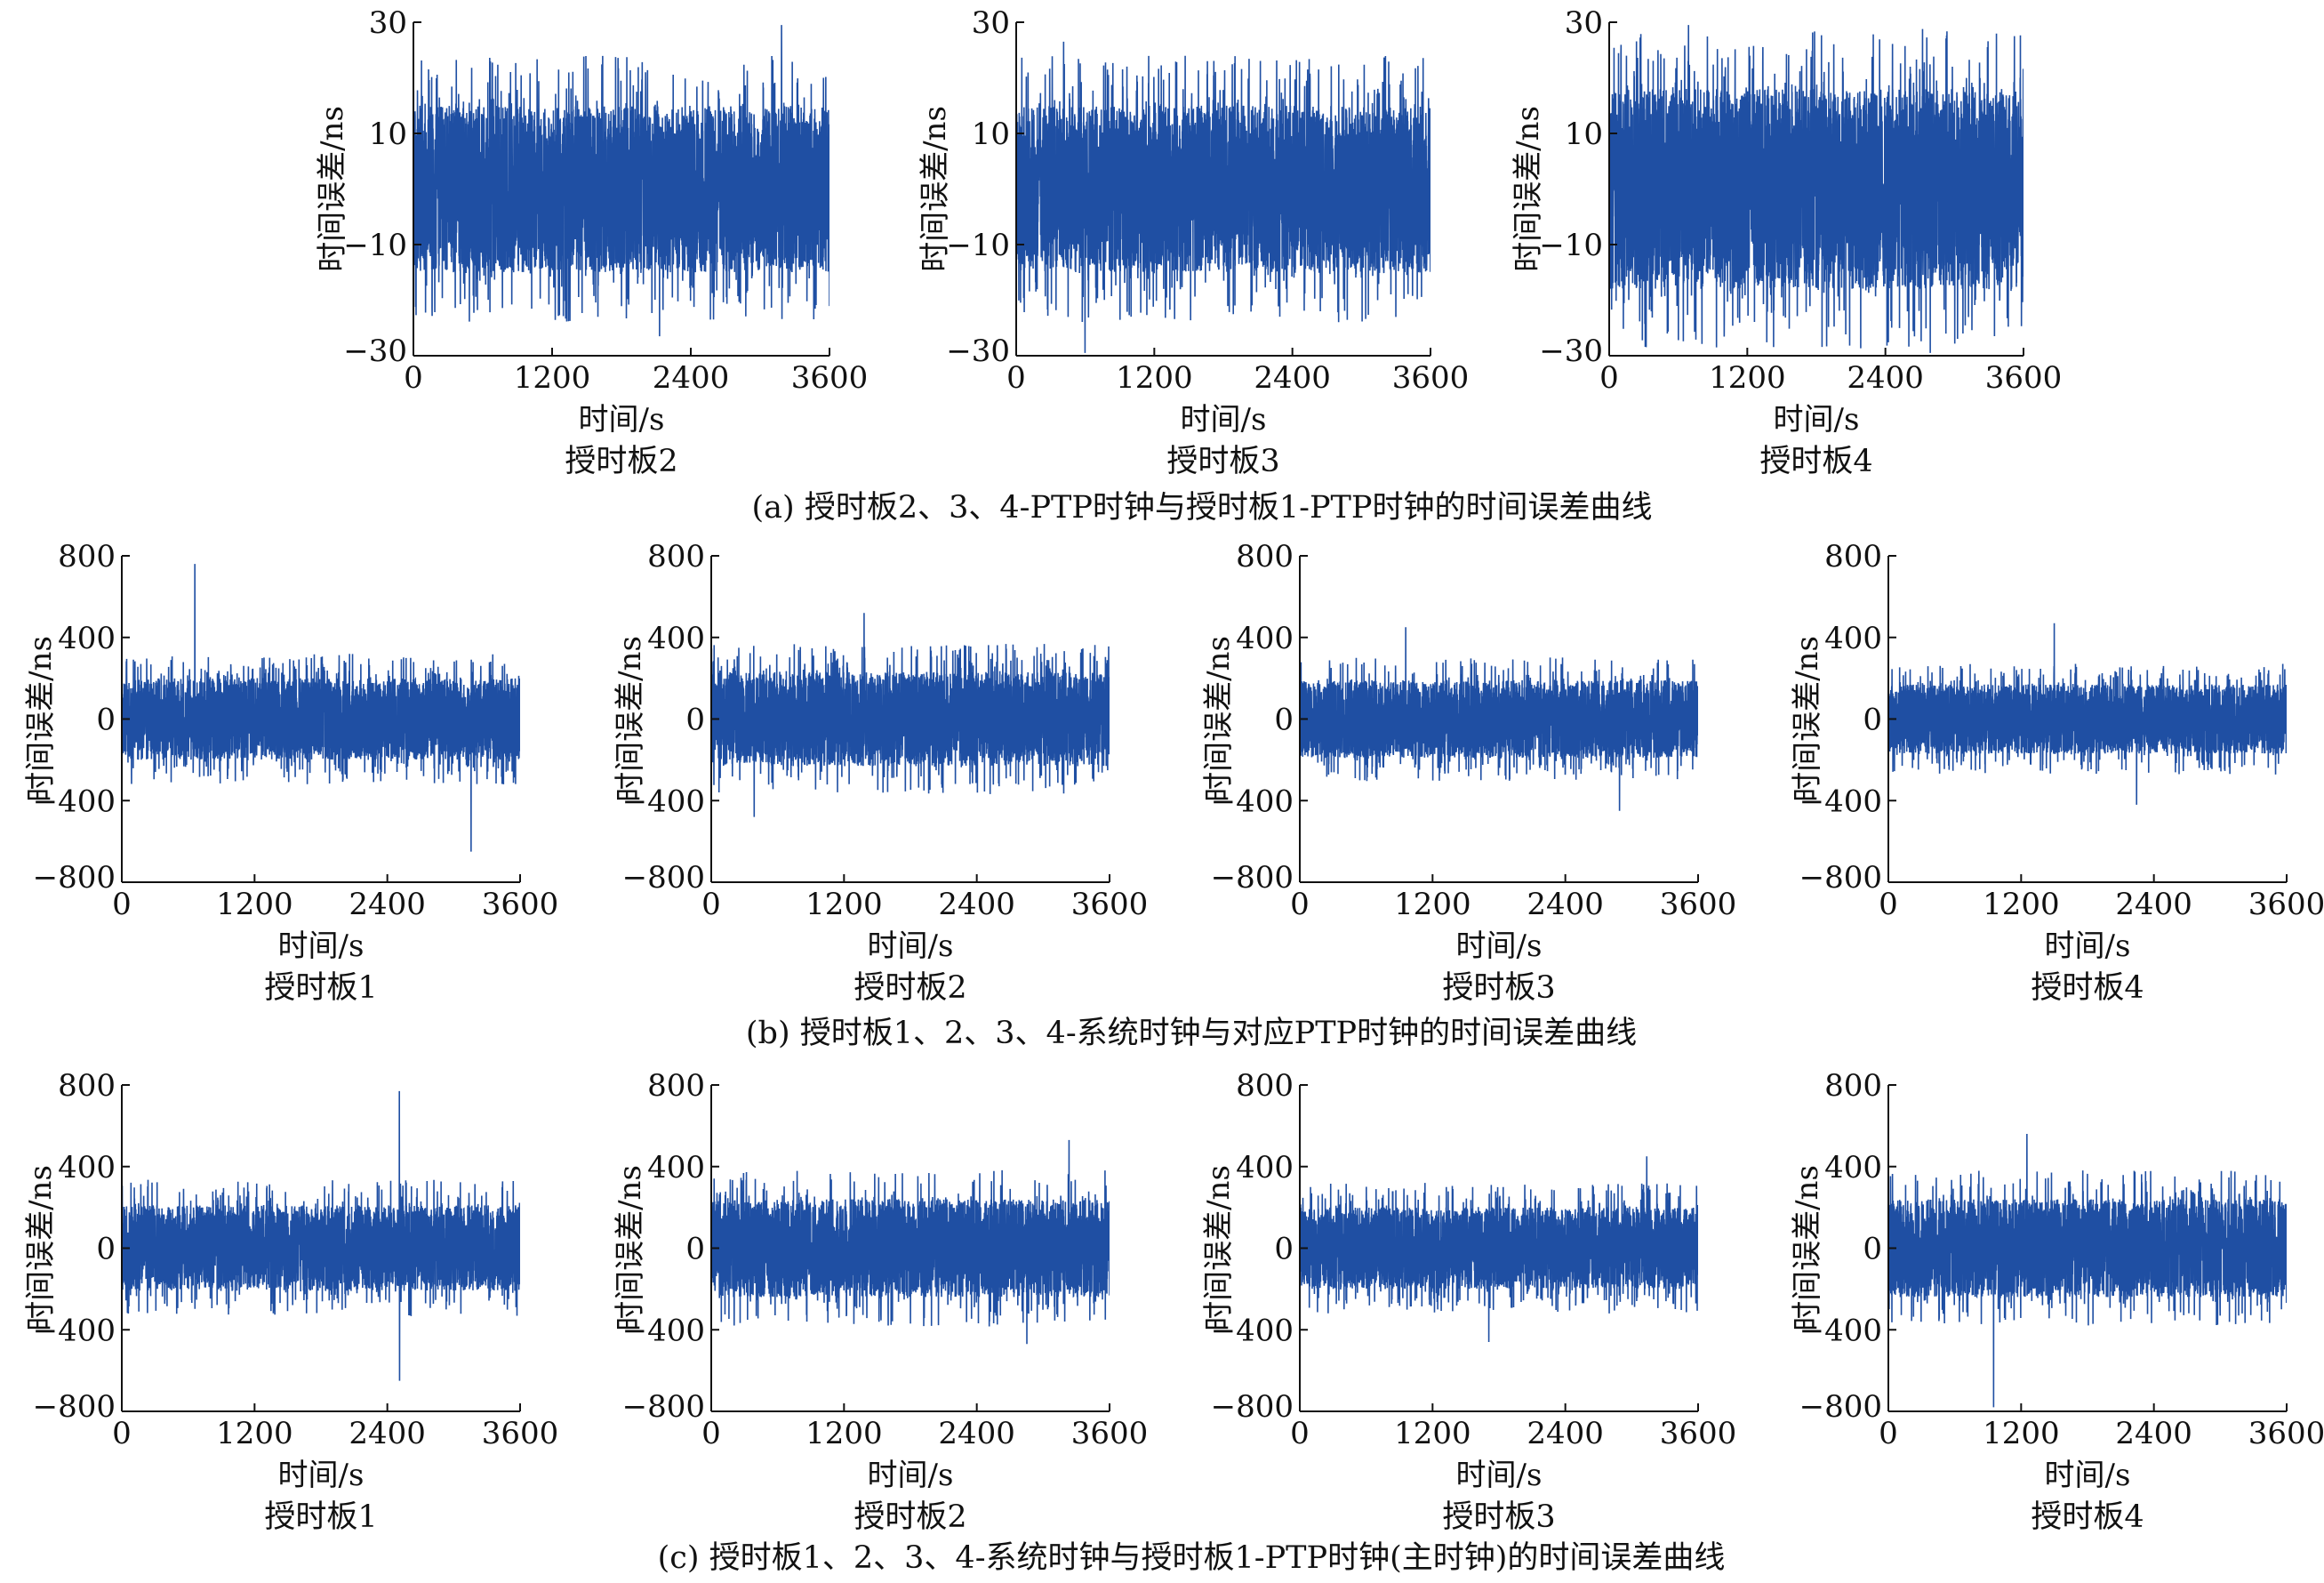  Describe the element at coordinates (1499, 1475) in the screenshot. I see `panel-2-2-x-axis-label: 时间/s` at that location.